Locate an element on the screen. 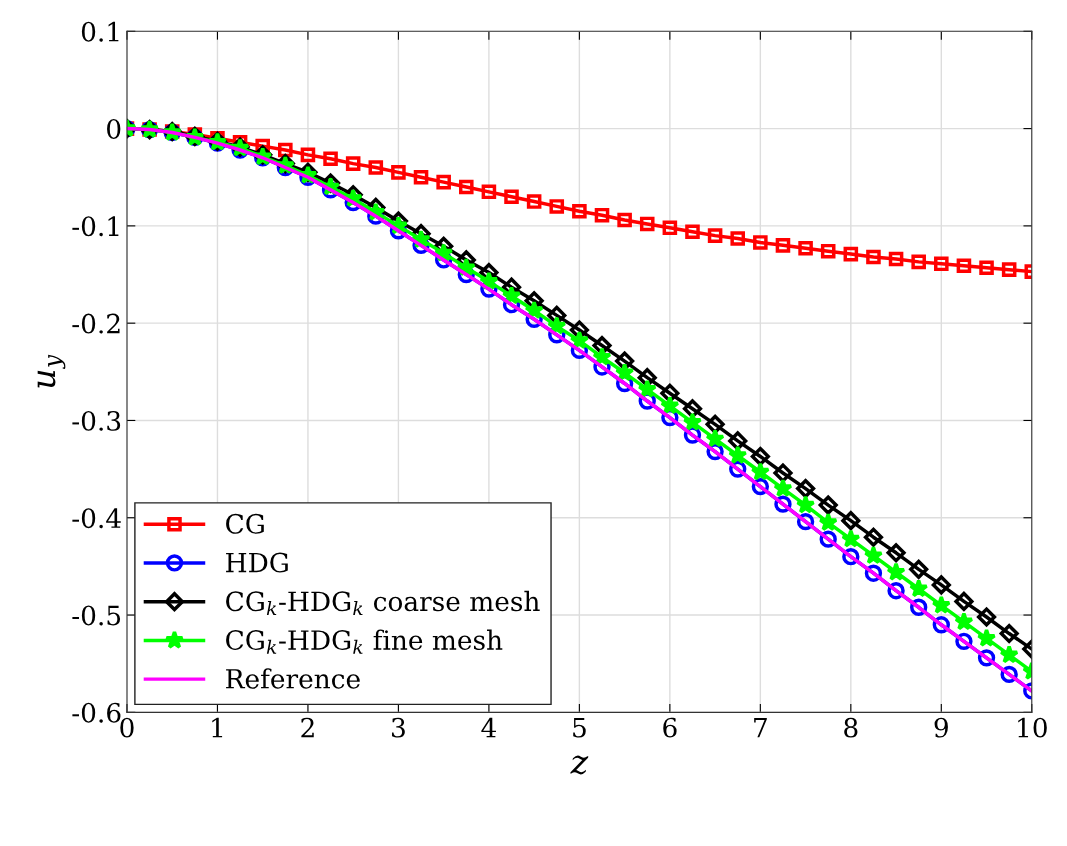 The image size is (1067, 846). x-tick-label: 1 is located at coordinates (217, 727).